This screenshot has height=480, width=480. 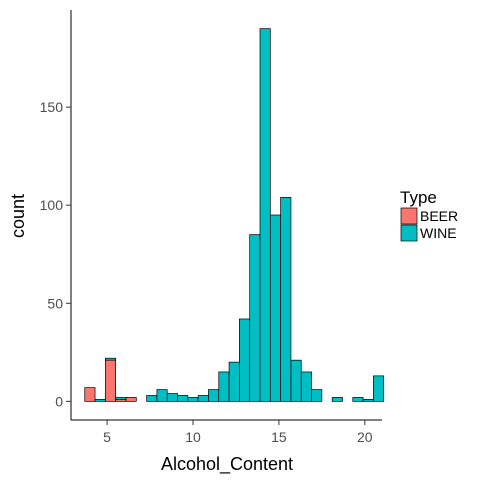 What do you see at coordinates (193, 437) in the screenshot?
I see `x-tick-label: 10` at bounding box center [193, 437].